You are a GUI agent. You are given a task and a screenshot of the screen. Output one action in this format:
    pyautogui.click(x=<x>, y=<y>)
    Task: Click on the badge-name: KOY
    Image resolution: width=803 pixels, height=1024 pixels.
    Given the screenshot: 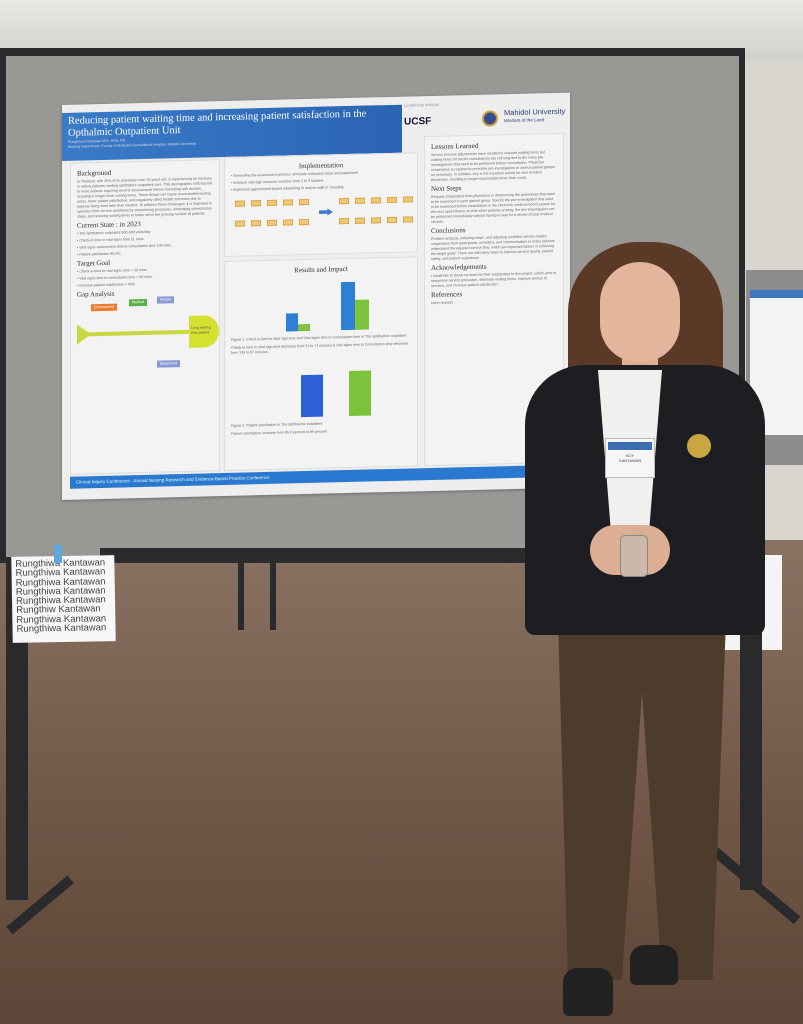 What is the action you would take?
    pyautogui.click(x=630, y=455)
    